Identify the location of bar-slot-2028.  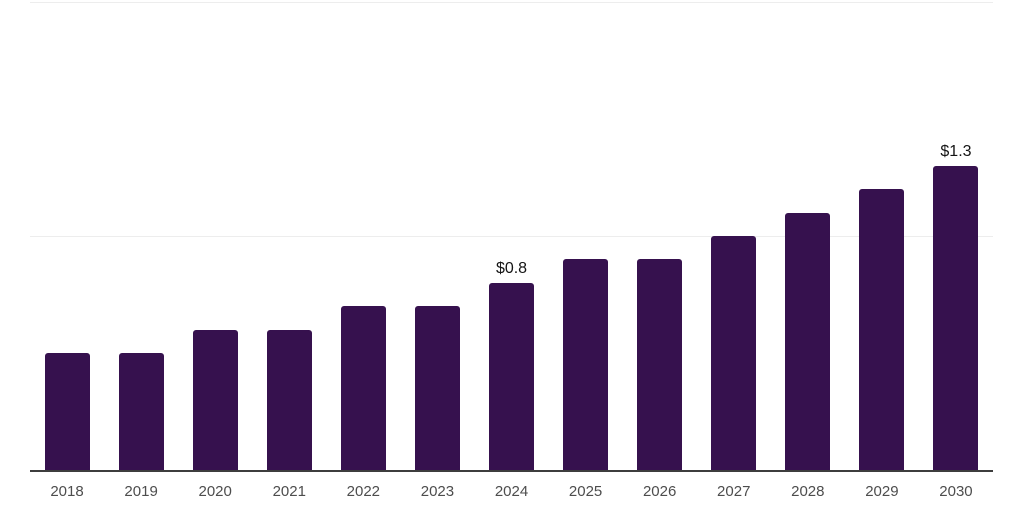
(808, 236).